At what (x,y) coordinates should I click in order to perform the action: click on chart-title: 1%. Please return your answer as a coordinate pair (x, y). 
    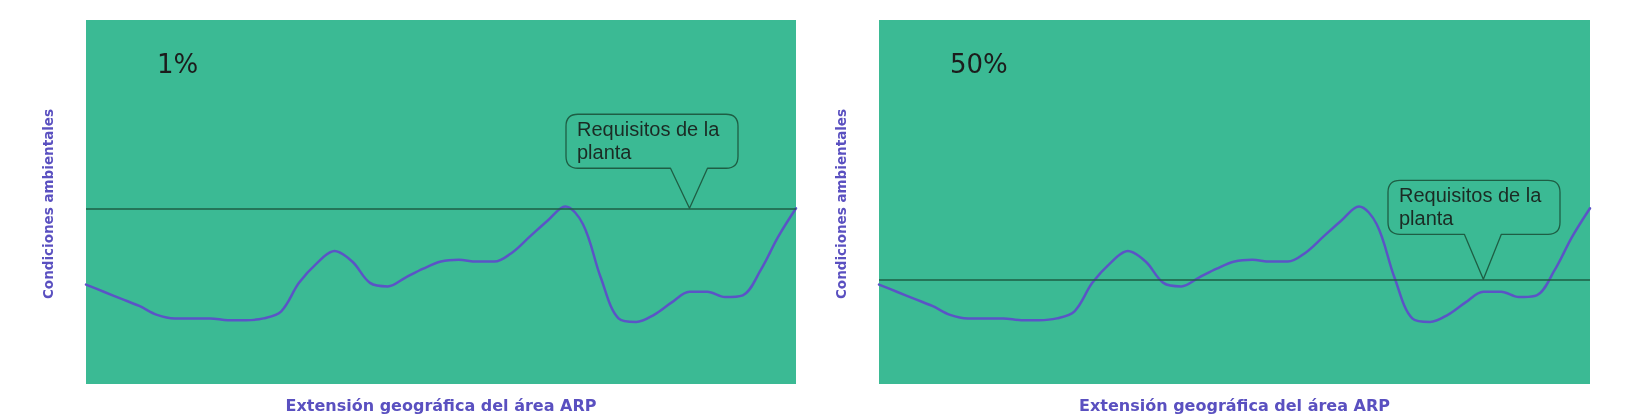
    Looking at the image, I should click on (178, 64).